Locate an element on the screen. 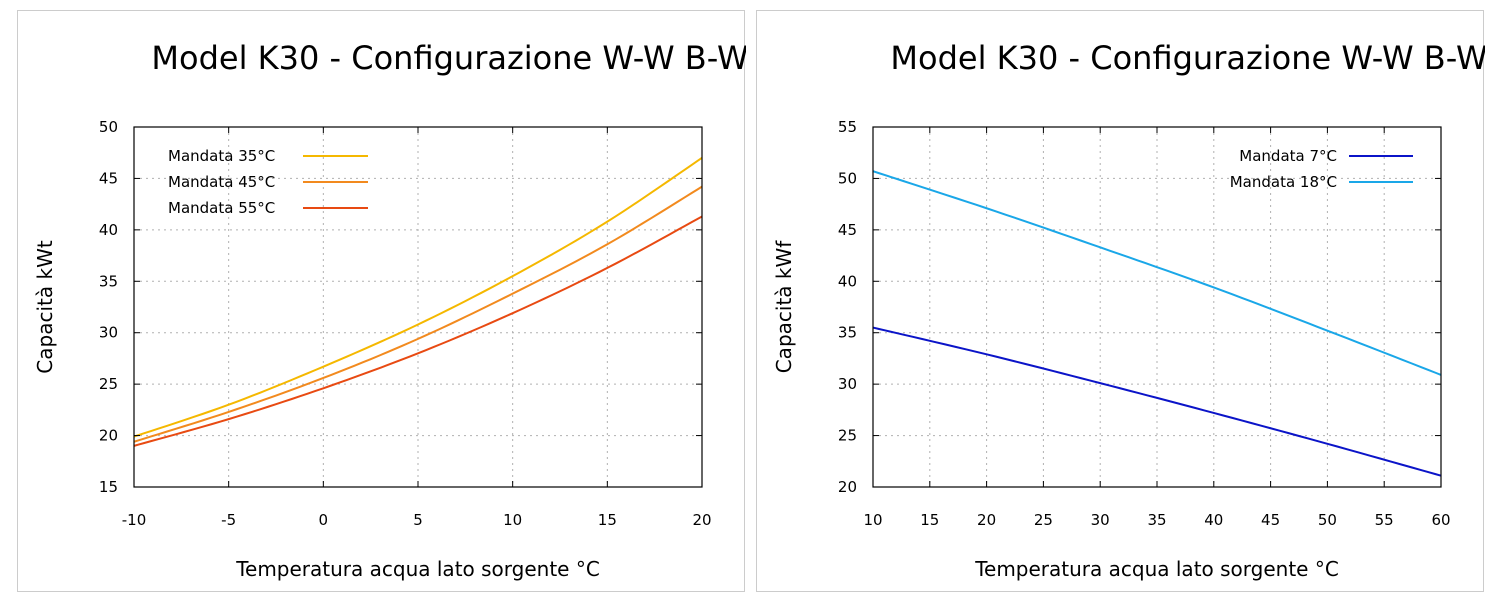  x-tick-label: 55 is located at coordinates (1384, 520).